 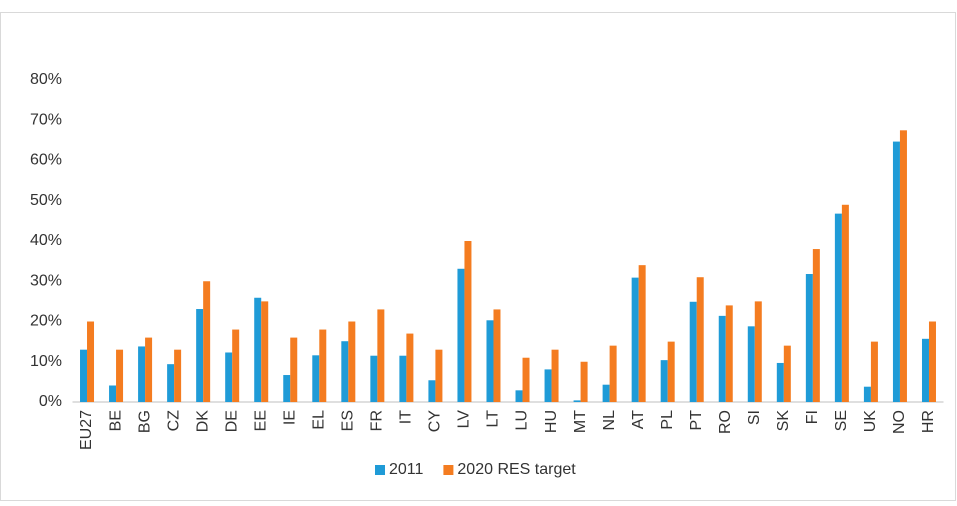 What do you see at coordinates (46, 321) in the screenshot?
I see `y-tick-label: 20%` at bounding box center [46, 321].